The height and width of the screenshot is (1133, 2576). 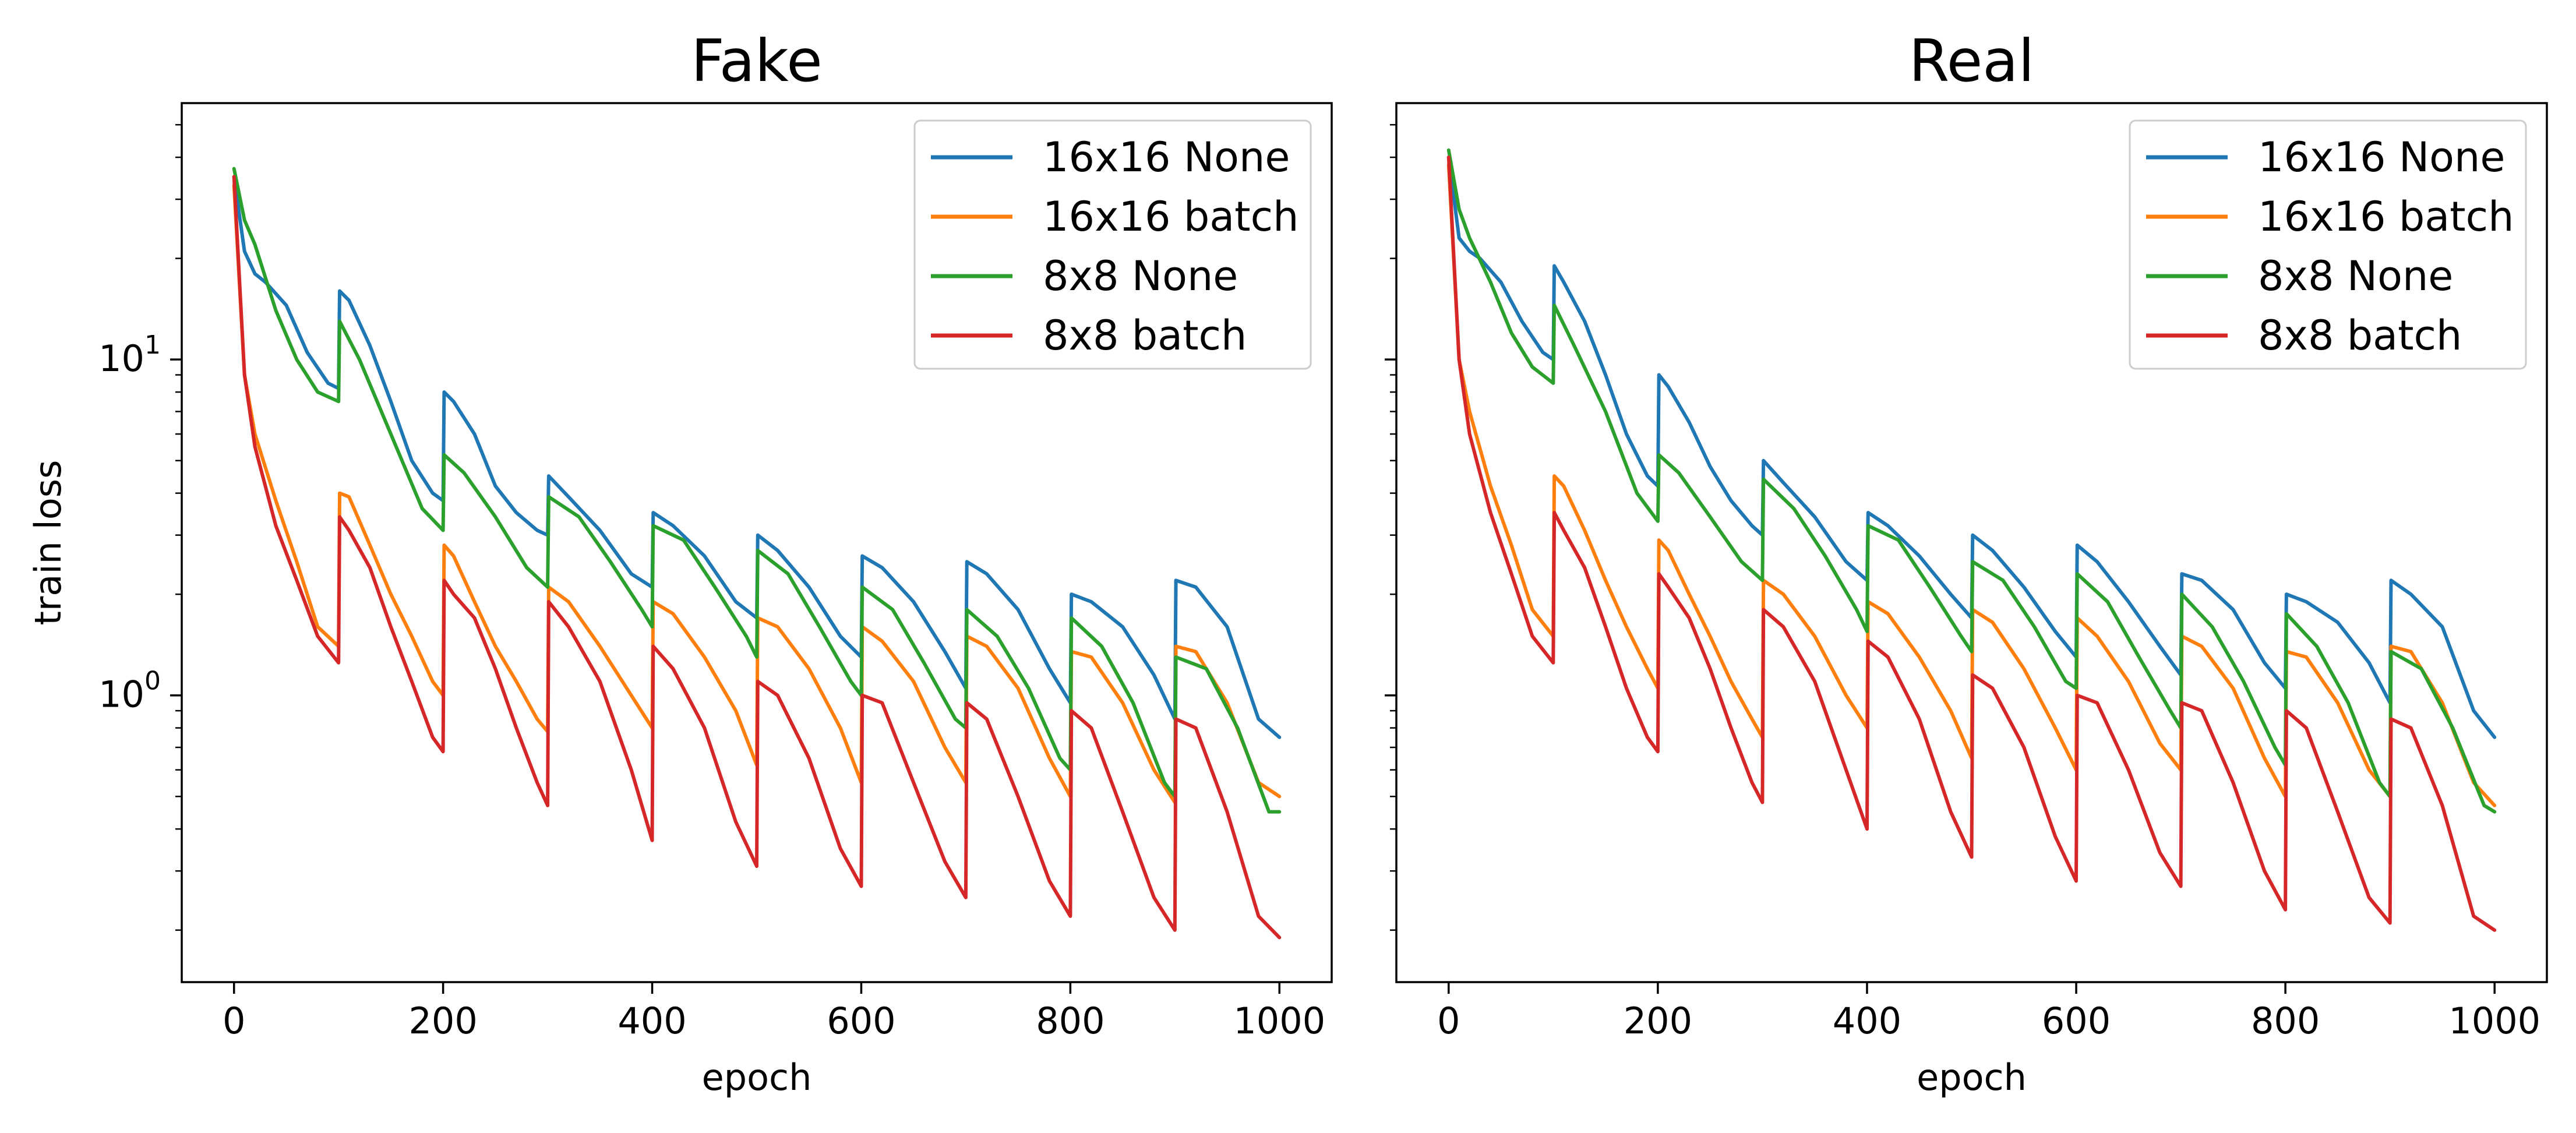 I want to click on chart-title: Real, so click(x=1972, y=61).